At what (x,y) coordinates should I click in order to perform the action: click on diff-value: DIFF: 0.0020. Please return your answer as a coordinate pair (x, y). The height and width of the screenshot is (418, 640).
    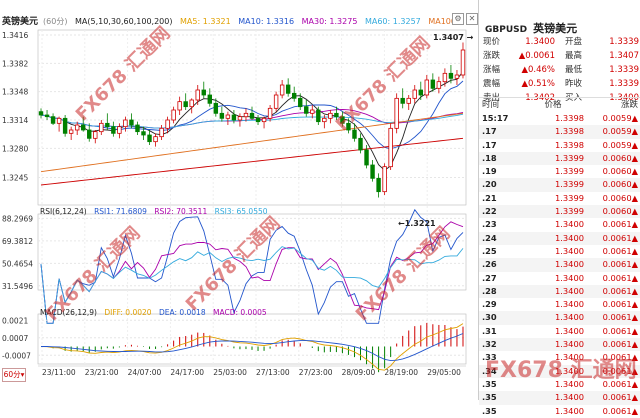
    Looking at the image, I should click on (128, 312).